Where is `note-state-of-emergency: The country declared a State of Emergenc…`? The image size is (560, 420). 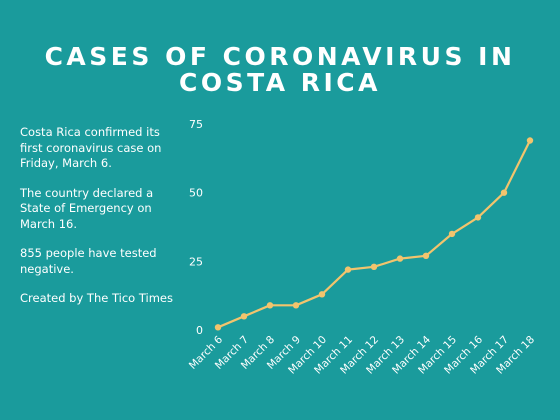
note-state-of-emergency: The country declared a State of Emergenc… is located at coordinates (87, 208).